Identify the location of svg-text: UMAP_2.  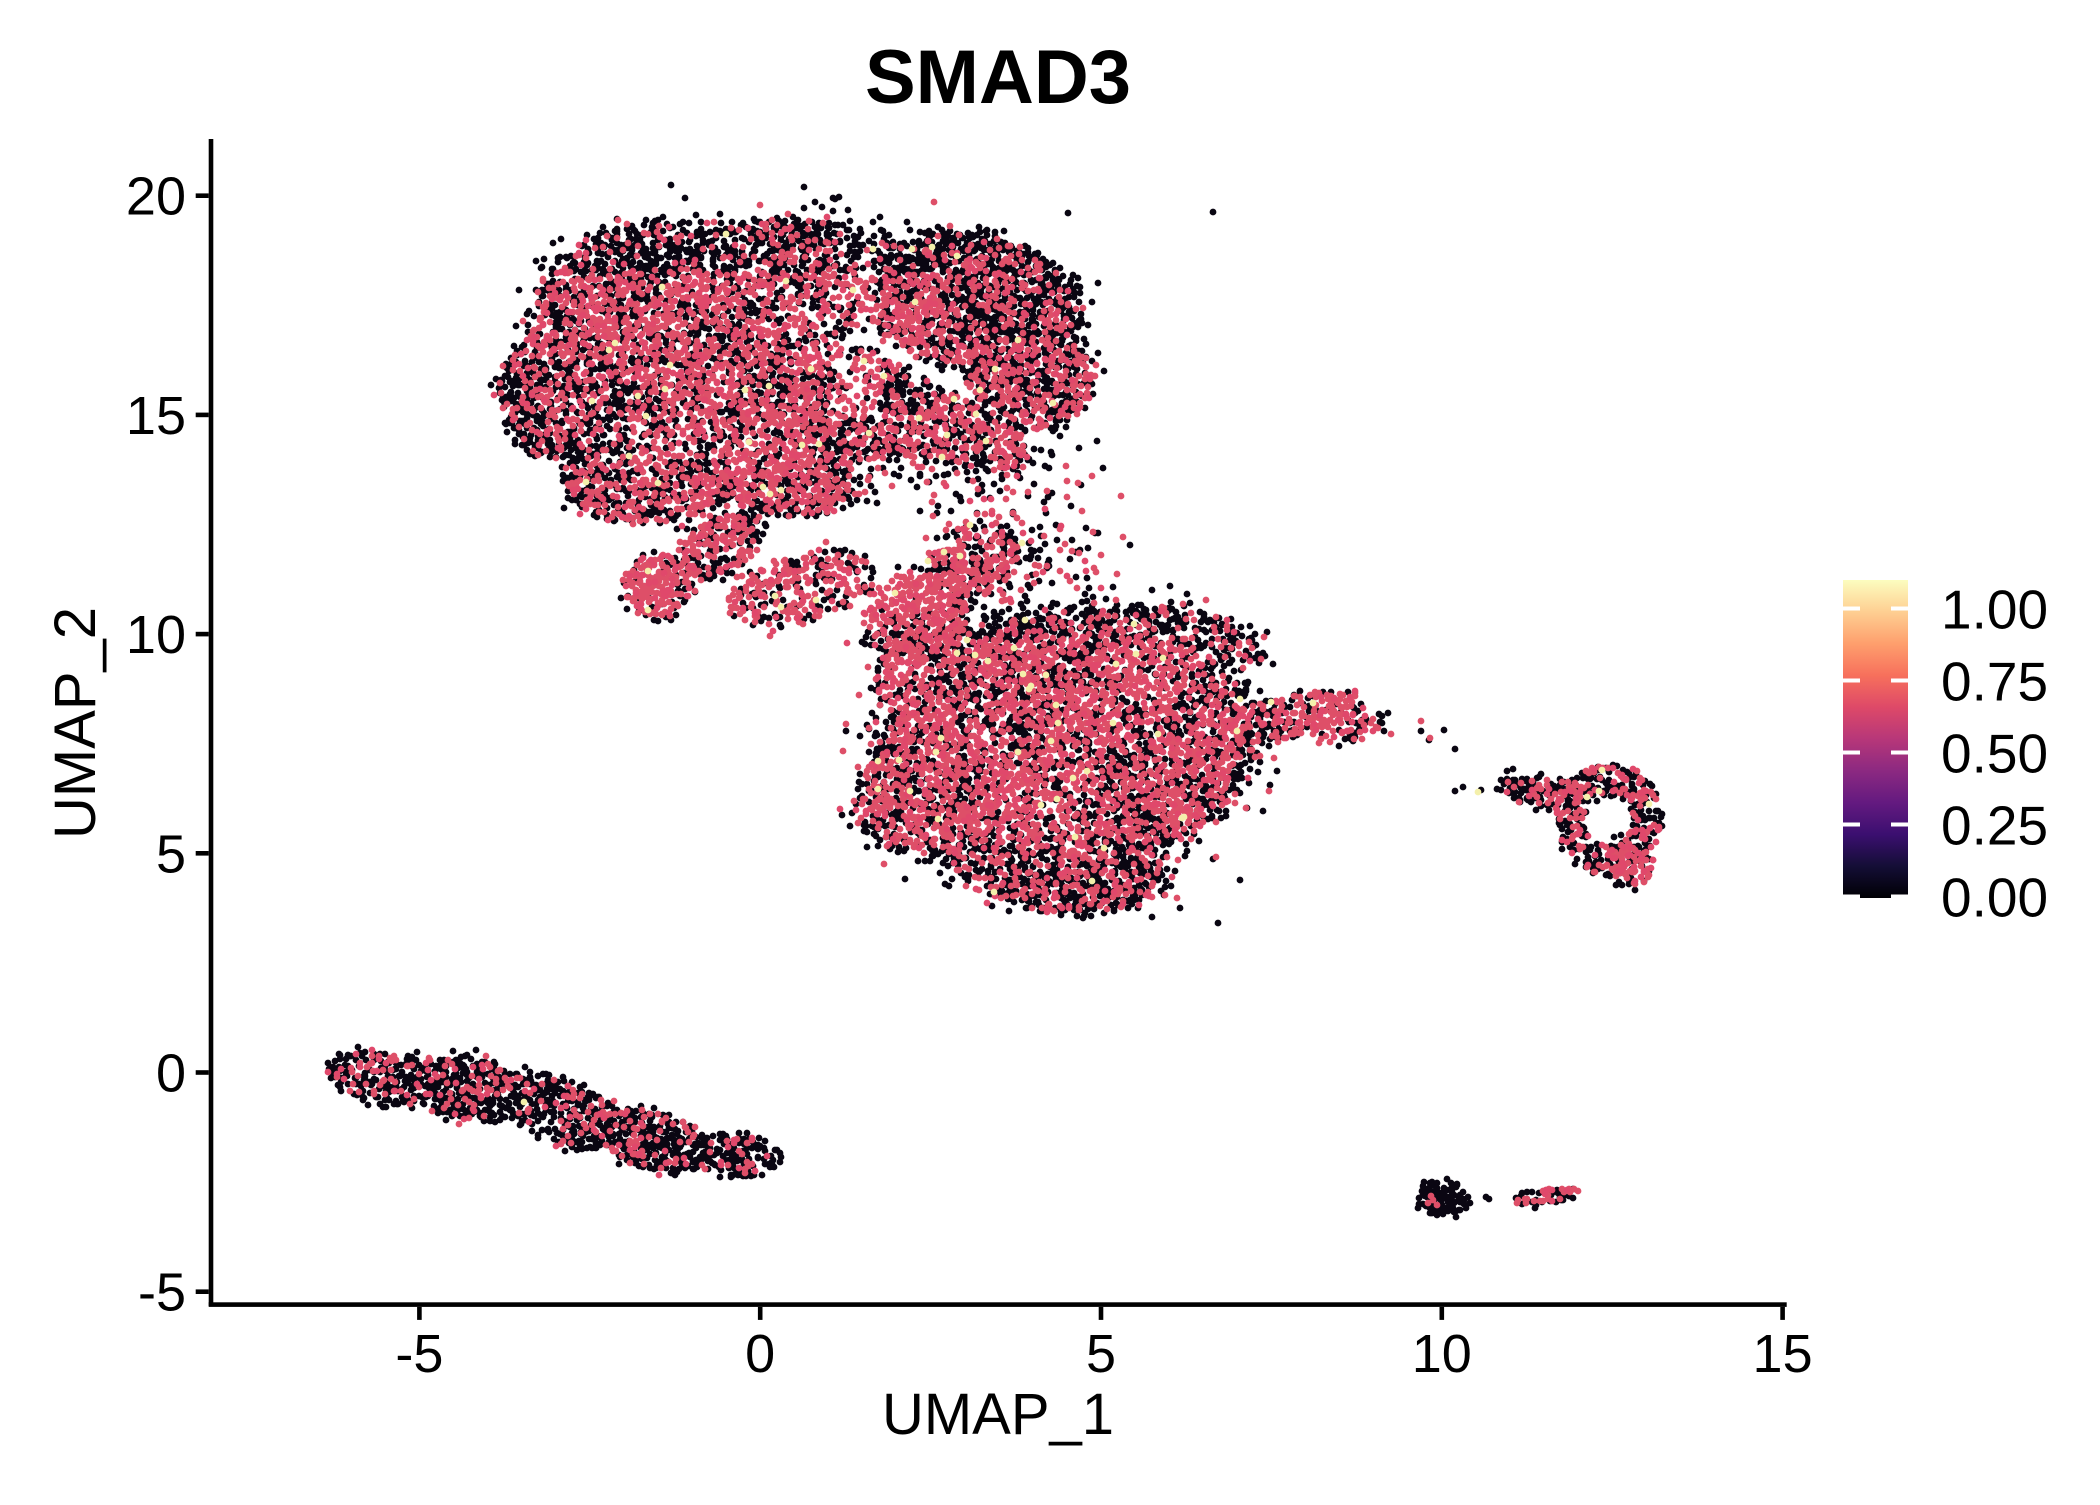
(75, 723).